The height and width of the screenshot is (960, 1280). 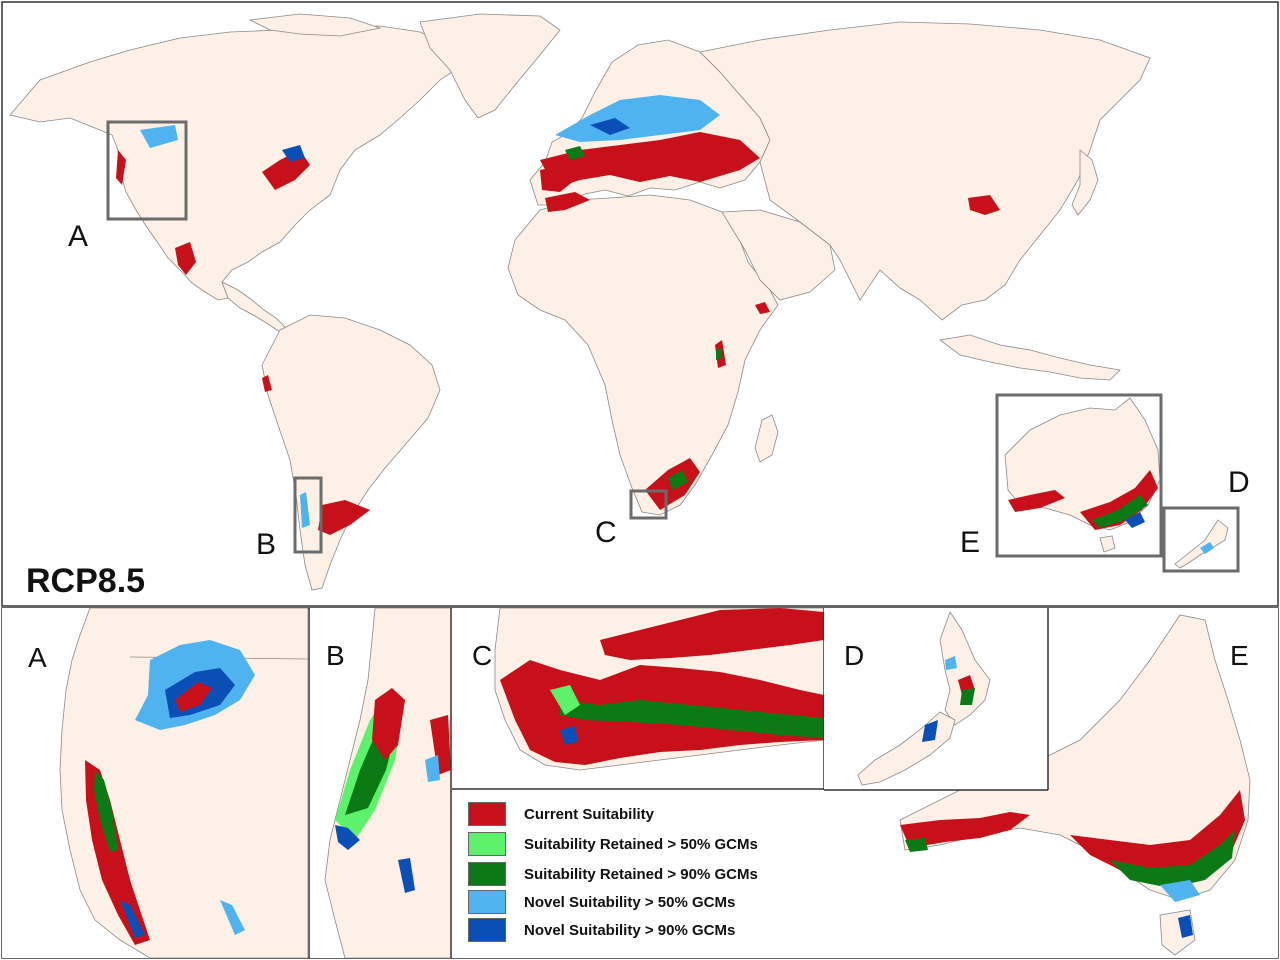 I want to click on patch-sa-south-current, so click(x=344, y=517).